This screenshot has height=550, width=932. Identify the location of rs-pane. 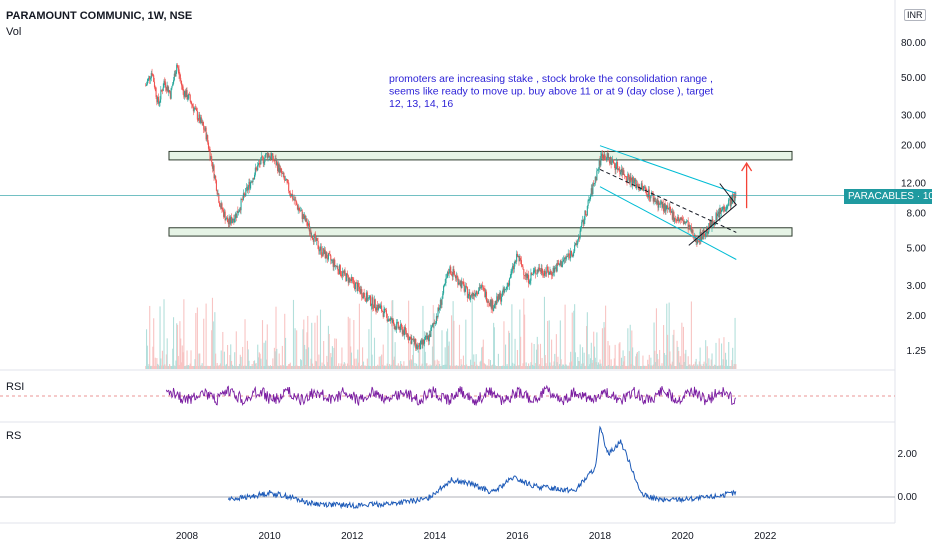
(447, 467).